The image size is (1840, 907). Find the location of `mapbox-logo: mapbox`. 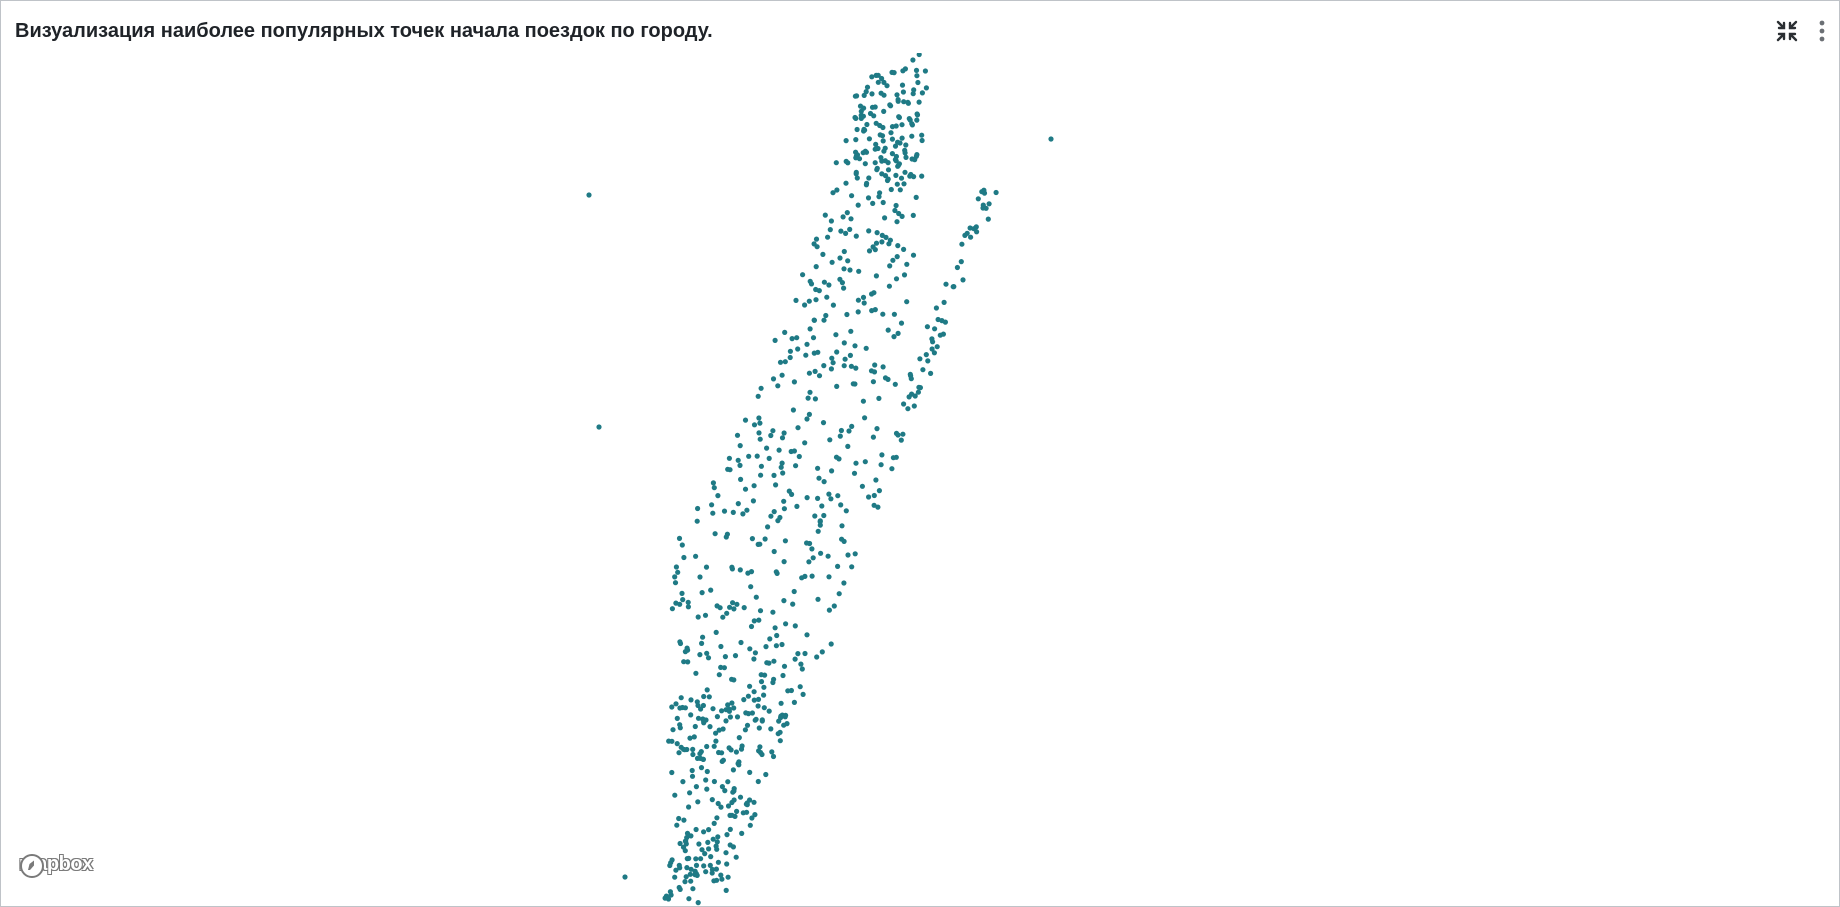

mapbox-logo: mapbox is located at coordinates (56, 865).